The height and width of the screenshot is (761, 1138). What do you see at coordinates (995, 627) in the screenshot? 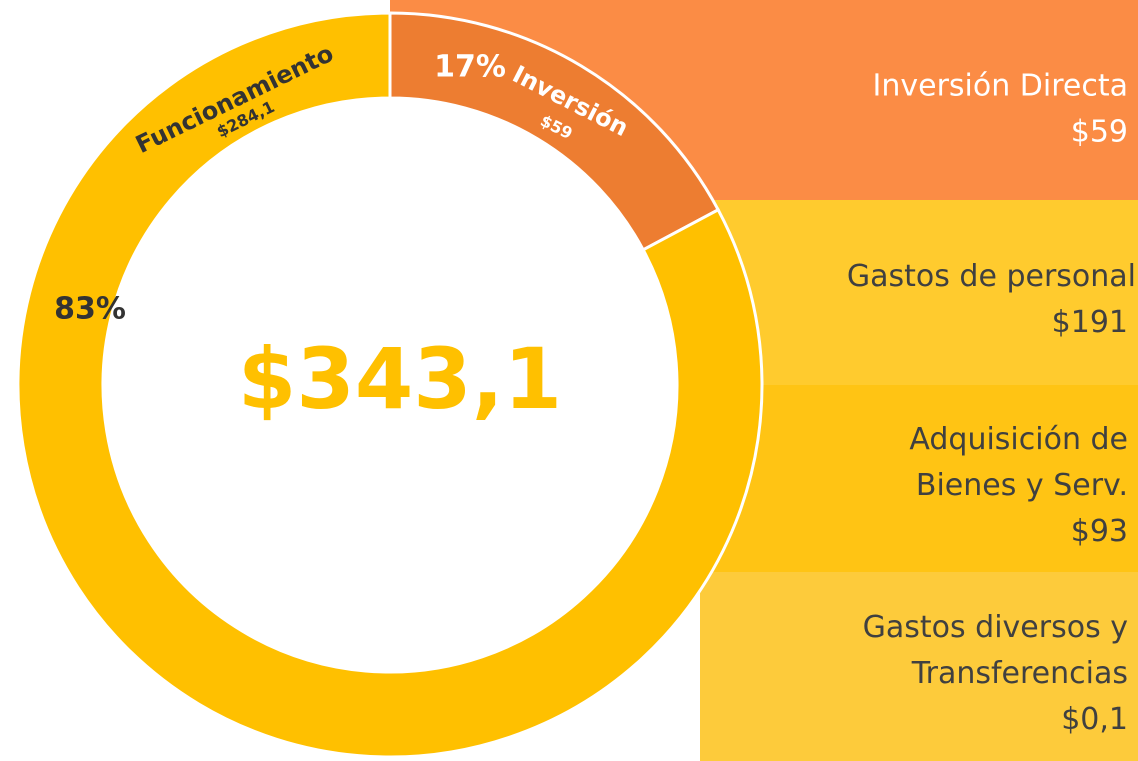
I see `breakdown-label: Gastos diversos y` at bounding box center [995, 627].